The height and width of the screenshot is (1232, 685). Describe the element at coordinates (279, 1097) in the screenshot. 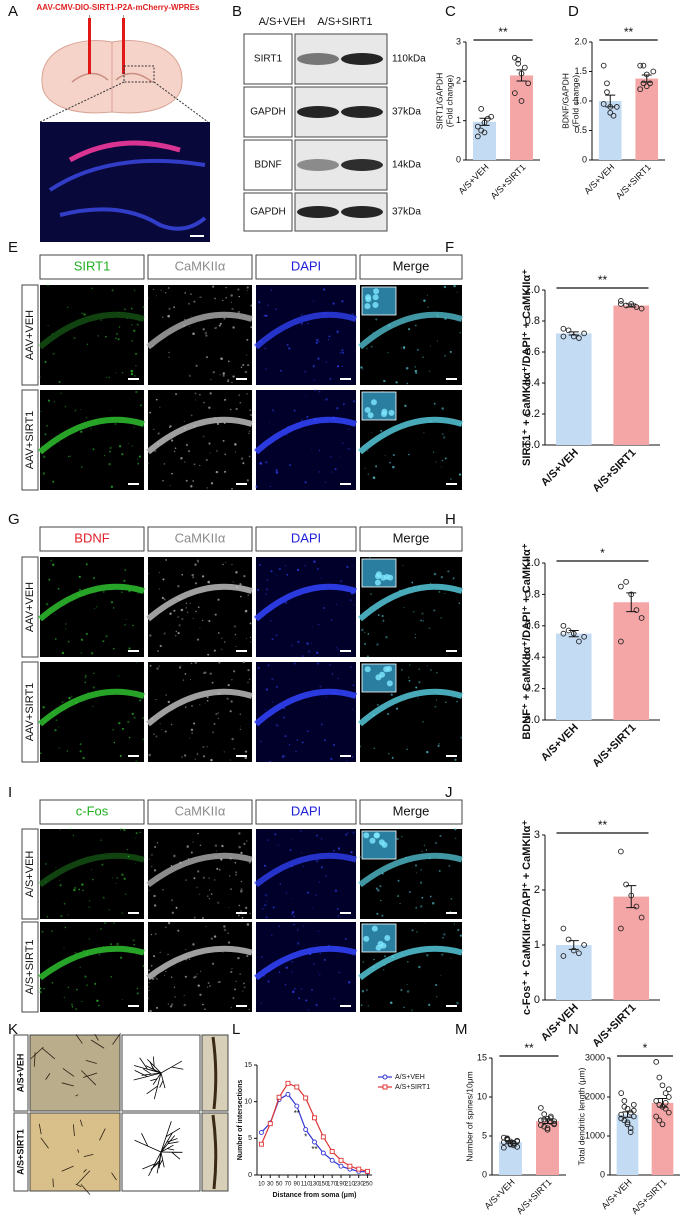

I see `series-marker` at that location.